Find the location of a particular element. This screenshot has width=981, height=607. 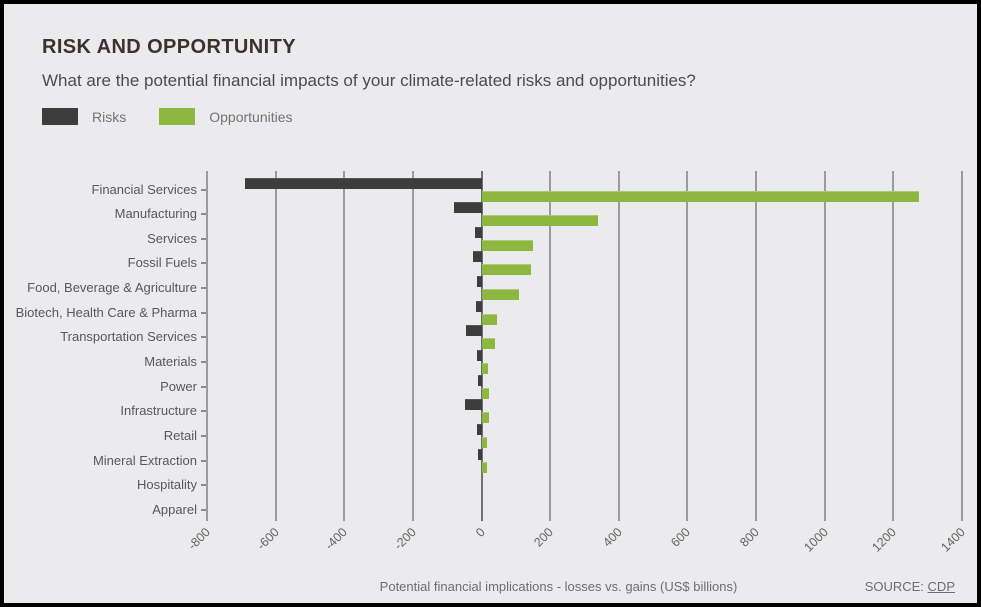

category-label: Biotech, Health Care & Pharma is located at coordinates (106, 312).